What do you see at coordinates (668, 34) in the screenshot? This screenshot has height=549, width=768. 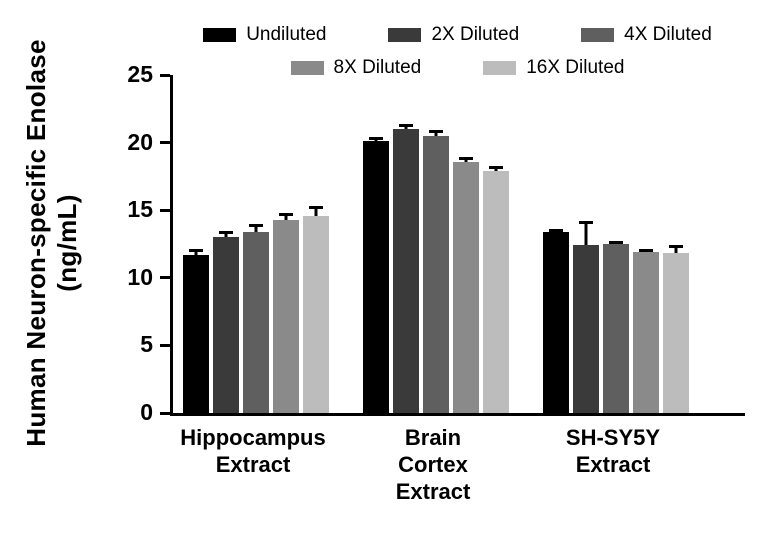 I see `legend-label: 4X Diluted` at bounding box center [668, 34].